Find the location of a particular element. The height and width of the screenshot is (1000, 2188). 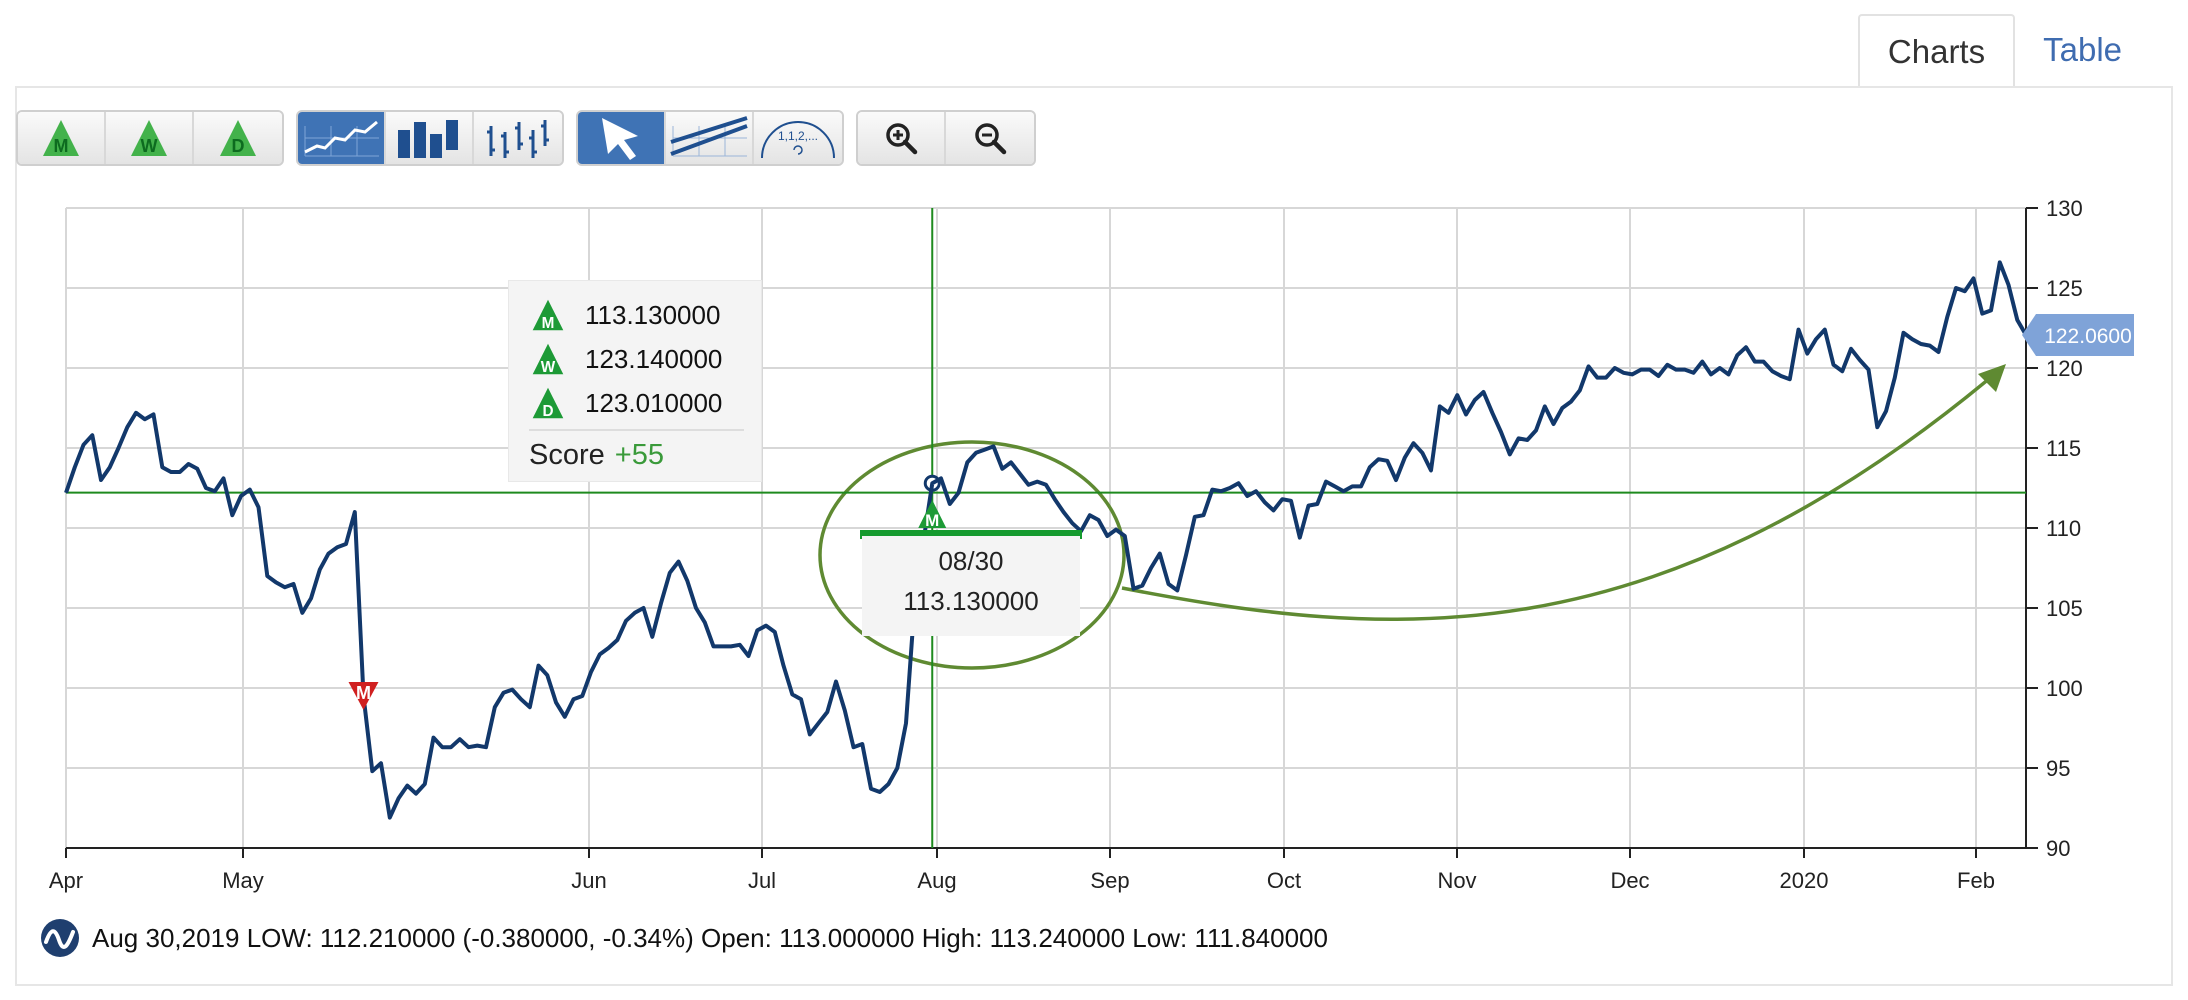

sell-signal-label: M is located at coordinates (363, 693).